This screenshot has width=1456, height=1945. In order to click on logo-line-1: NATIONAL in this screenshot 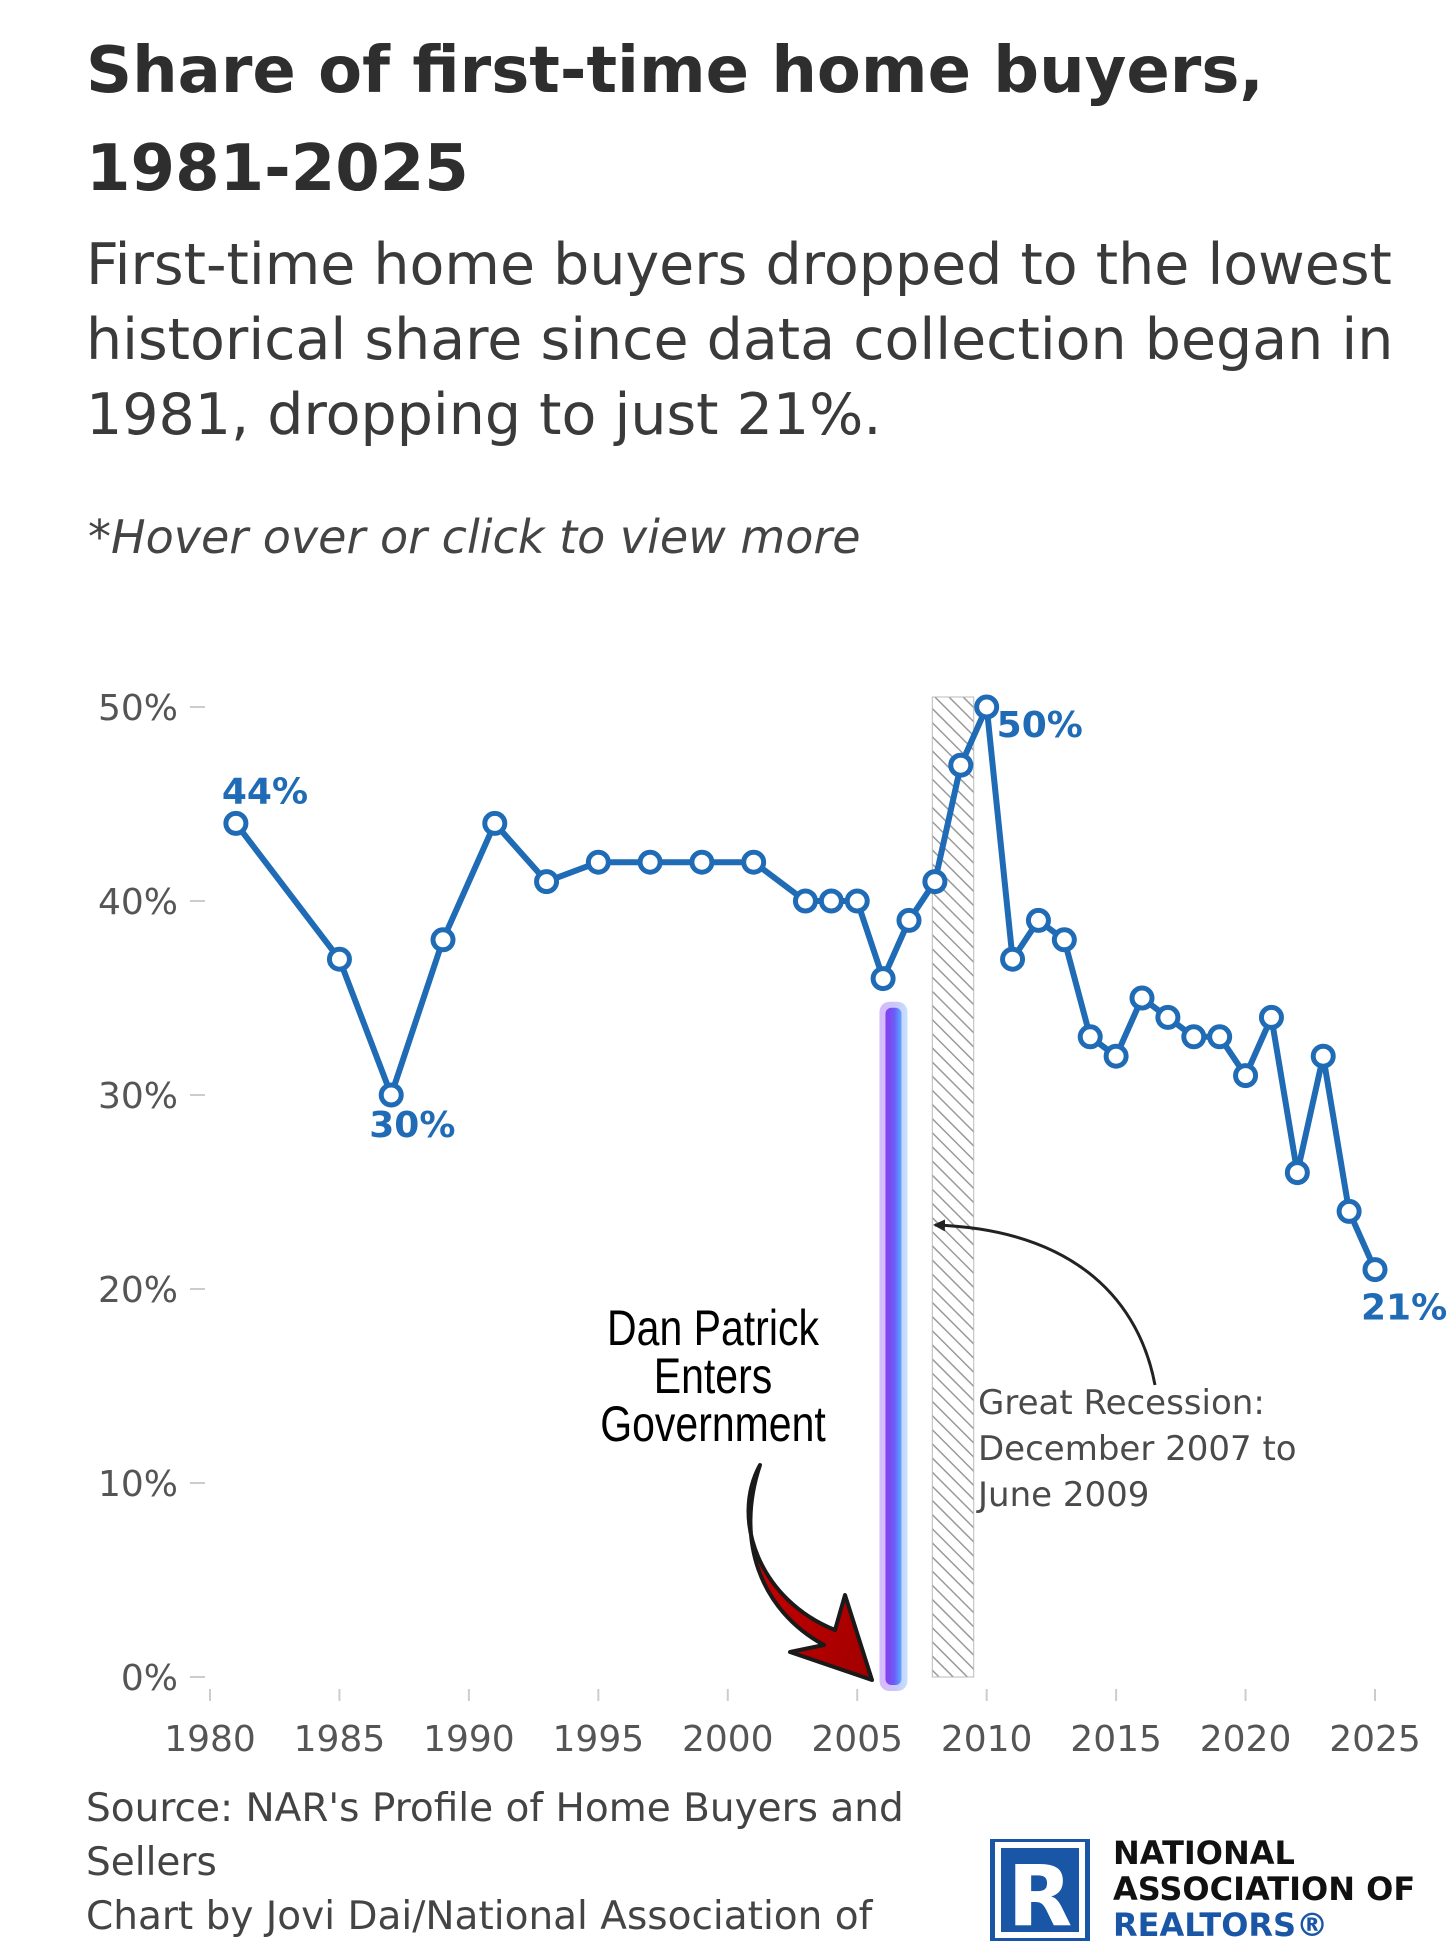, I will do `click(1204, 1853)`.